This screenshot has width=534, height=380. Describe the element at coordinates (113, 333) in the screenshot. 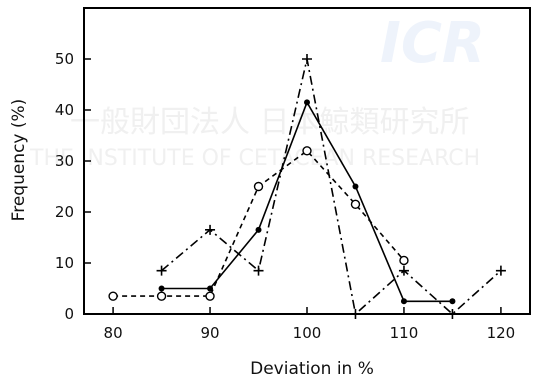

I see `x-tick-label: 80` at that location.